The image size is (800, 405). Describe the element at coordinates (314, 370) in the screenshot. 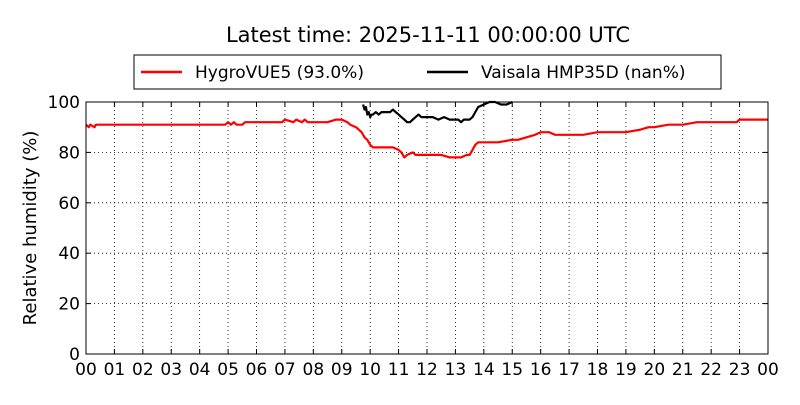

I see `x-tick-label: 08` at that location.